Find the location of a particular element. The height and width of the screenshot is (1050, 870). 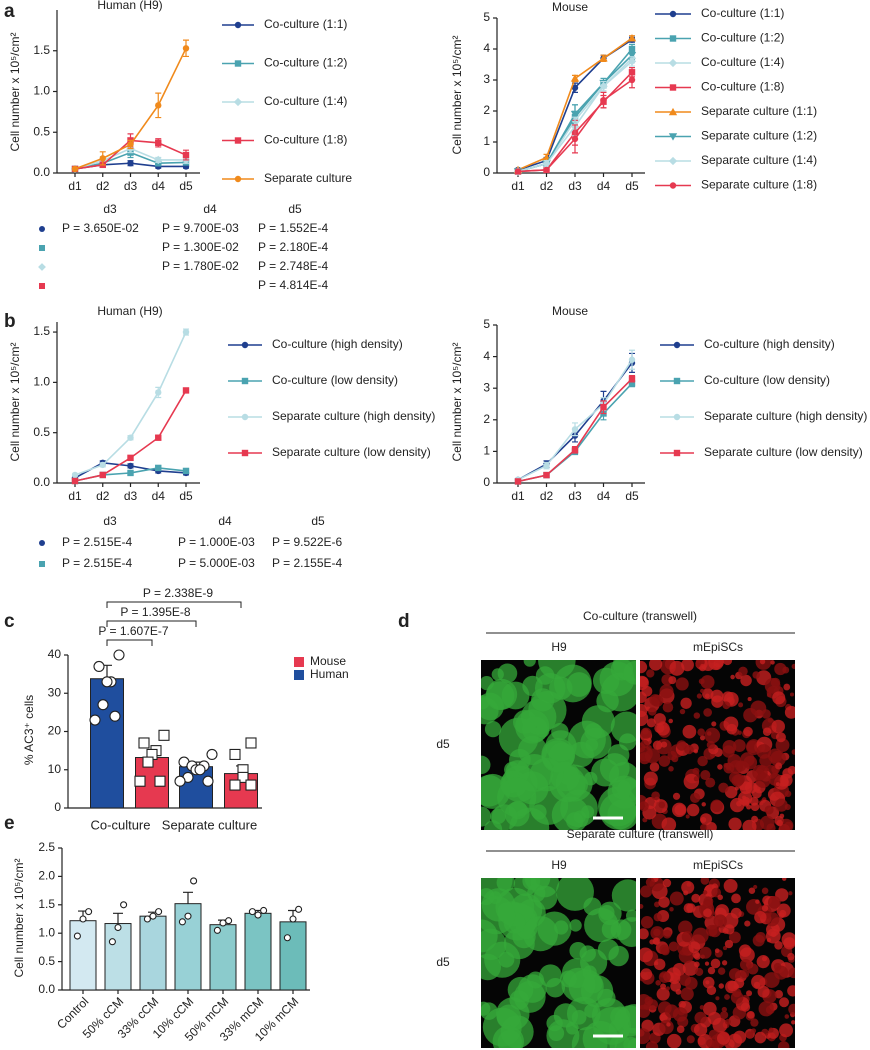

comparison-label: P = 1.607E-7 is located at coordinates (133, 631).